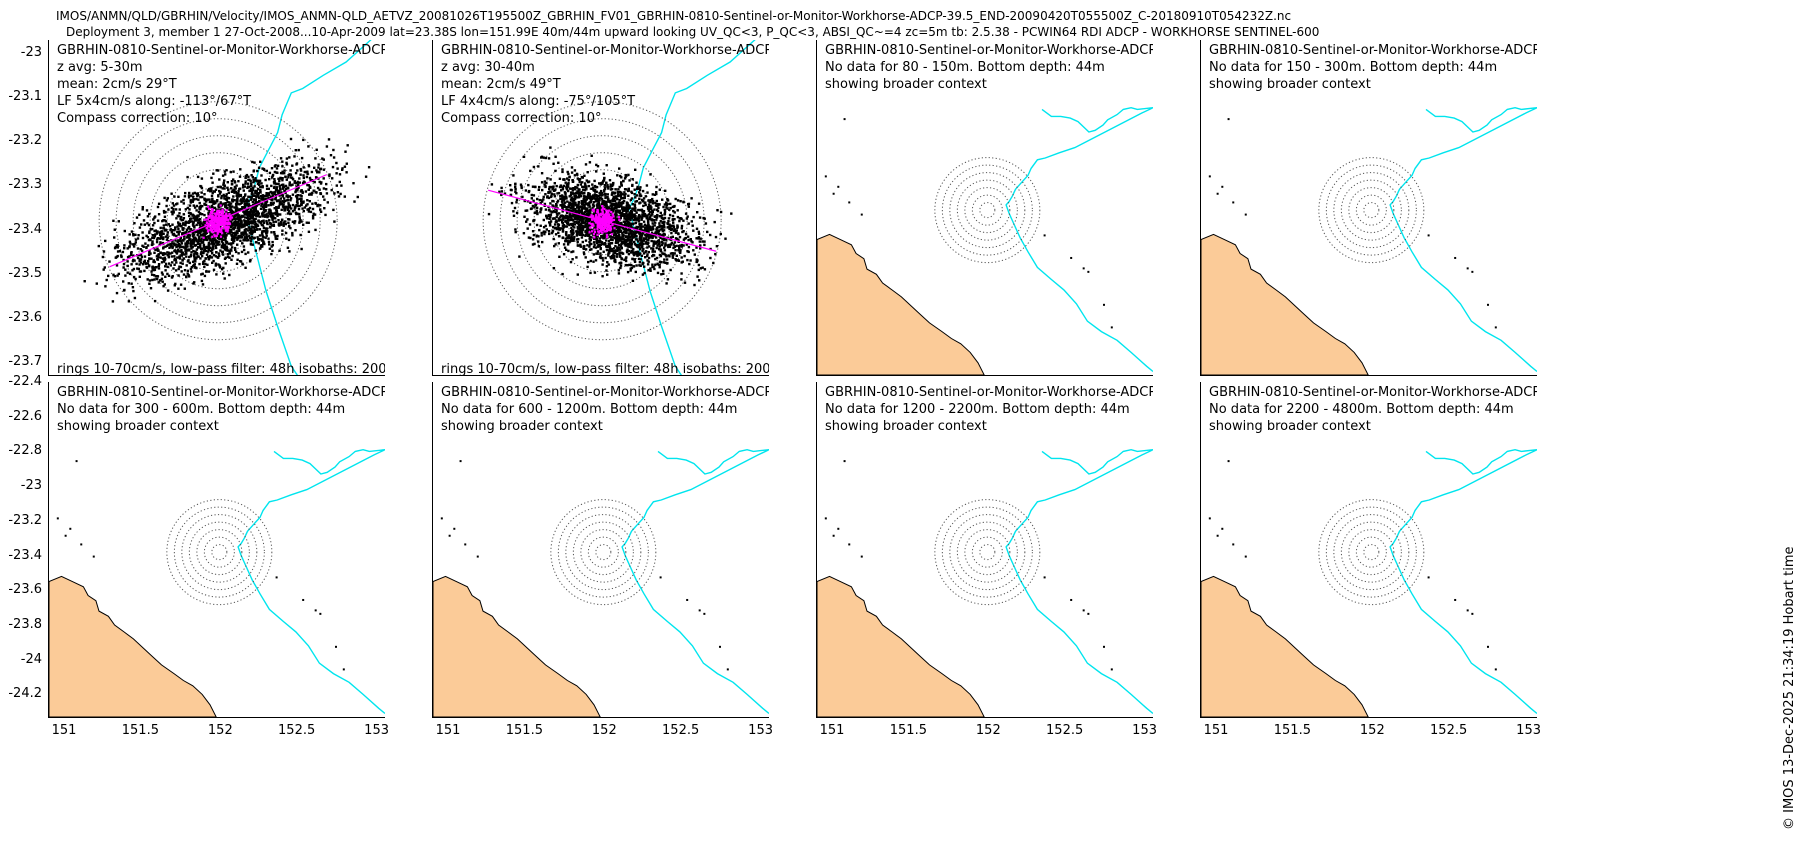  Describe the element at coordinates (988, 730) in the screenshot. I see `x-tick-label: 152` at that location.